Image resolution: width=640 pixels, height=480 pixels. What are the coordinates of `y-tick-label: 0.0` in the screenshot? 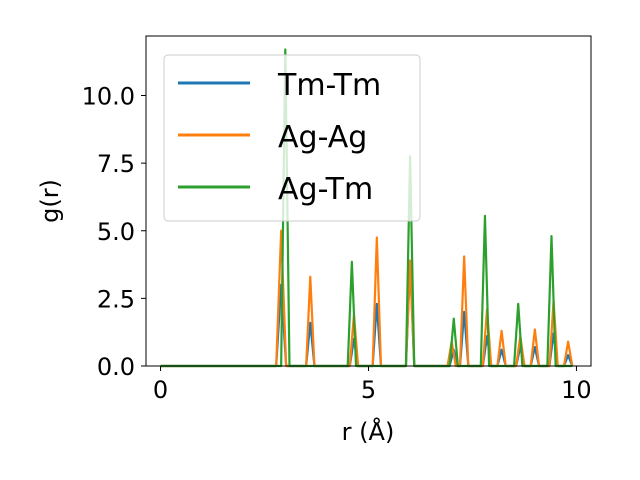 It's located at (116, 367).